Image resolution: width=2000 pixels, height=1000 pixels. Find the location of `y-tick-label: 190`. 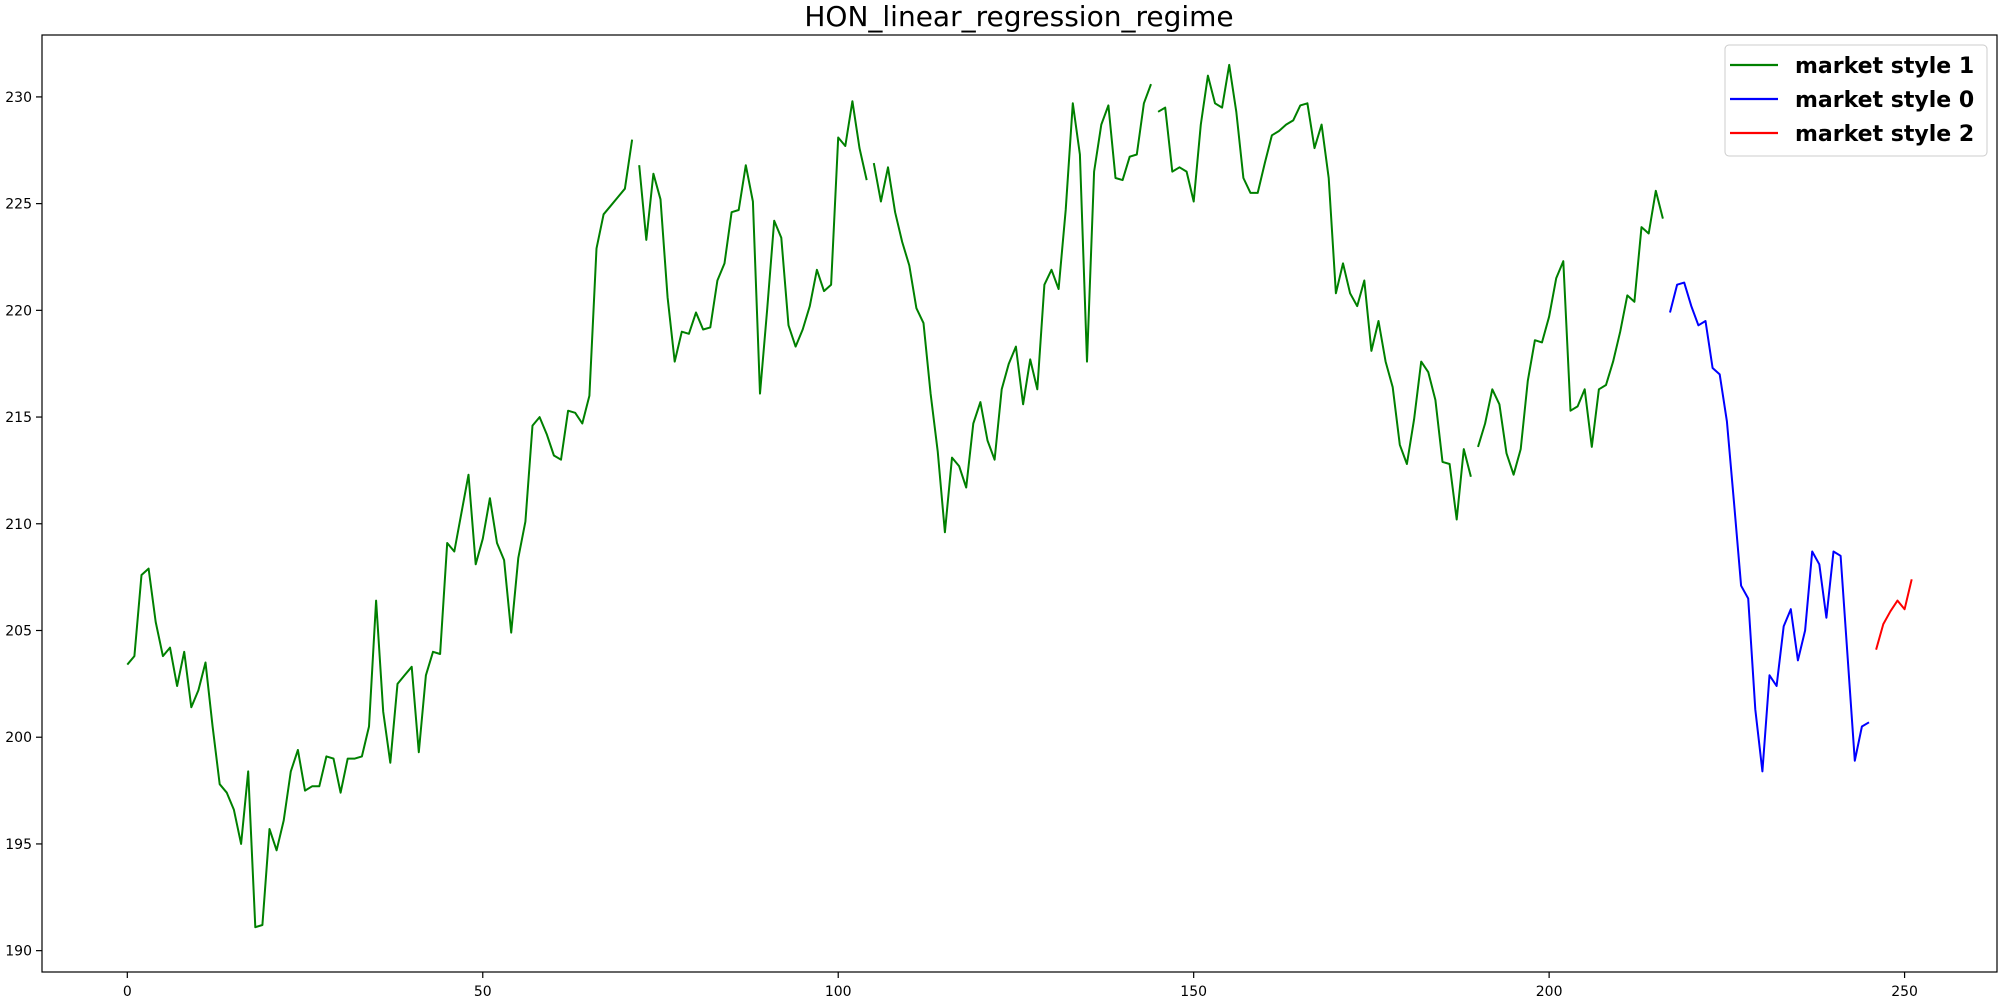

y-tick-label: 190 is located at coordinates (18, 952).